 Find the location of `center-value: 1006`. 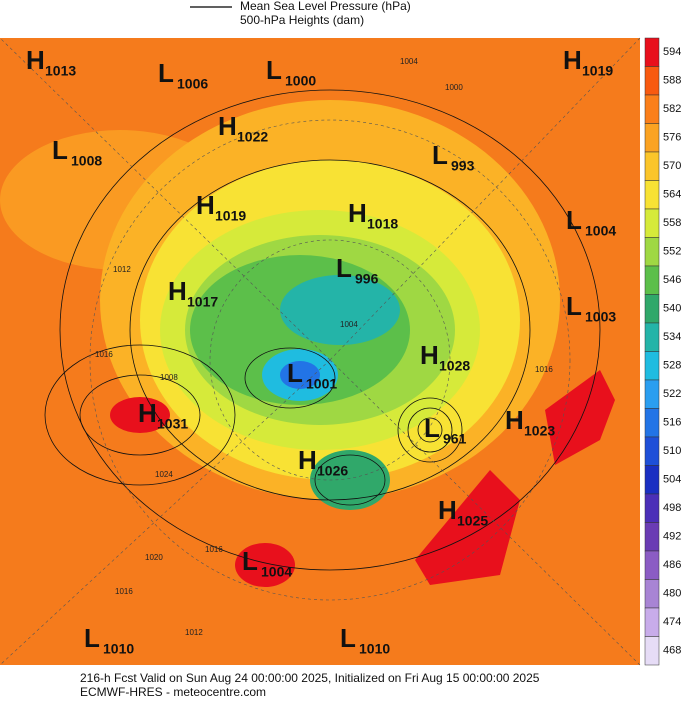

center-value: 1006 is located at coordinates (192, 84).